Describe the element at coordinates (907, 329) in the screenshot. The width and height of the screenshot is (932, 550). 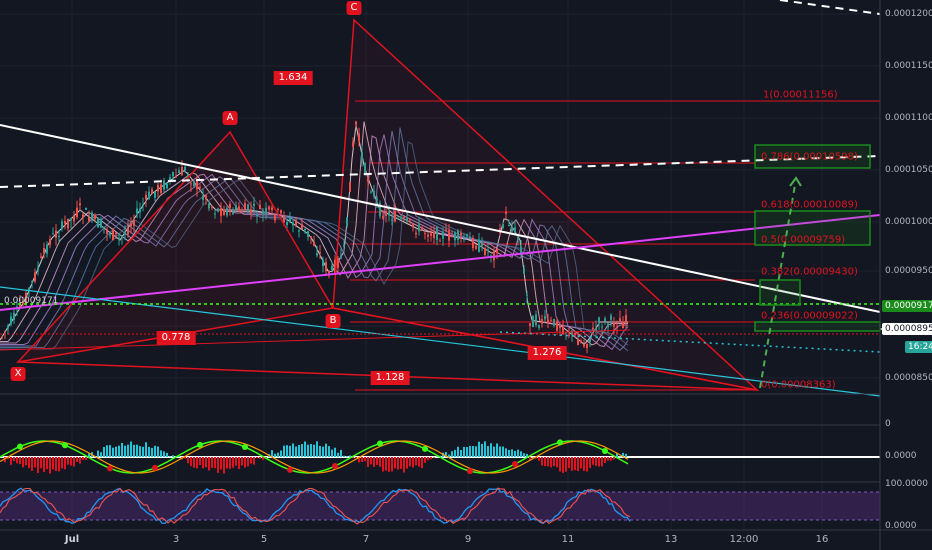
I see `current-price-badge: 0.00008952` at that location.